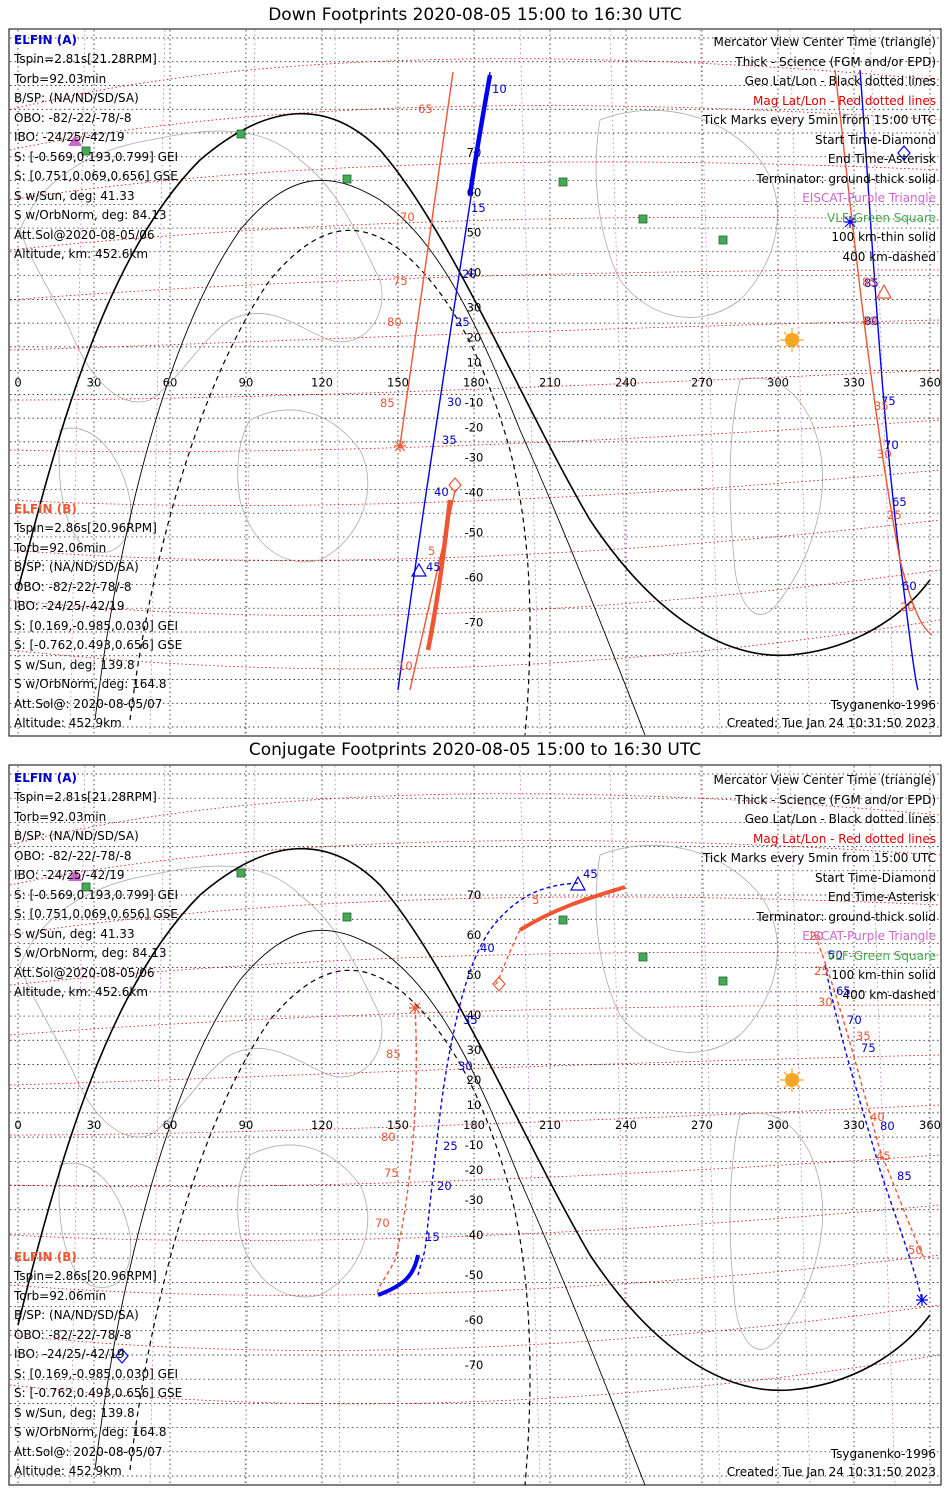 Image resolution: width=950 pixels, height=1500 pixels. Describe the element at coordinates (474, 233) in the screenshot. I see `lat-tick-label: 50` at that location.